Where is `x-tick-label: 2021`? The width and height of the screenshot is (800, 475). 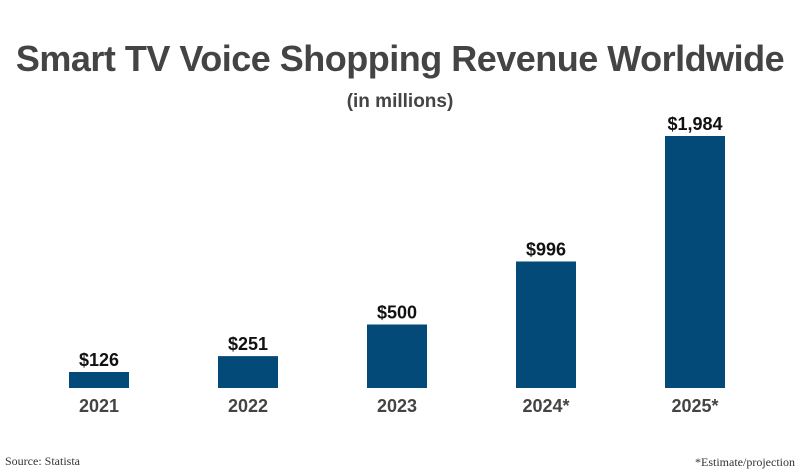 x-tick-label: 2021 is located at coordinates (99, 406).